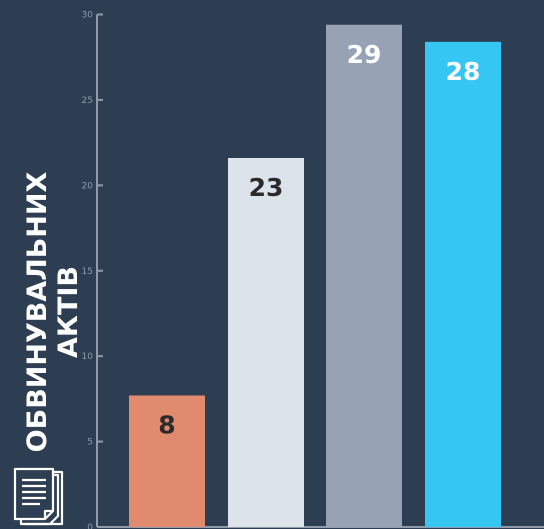 This screenshot has height=529, width=544. What do you see at coordinates (88, 16) in the screenshot?
I see `y-tick-label: 30` at bounding box center [88, 16].